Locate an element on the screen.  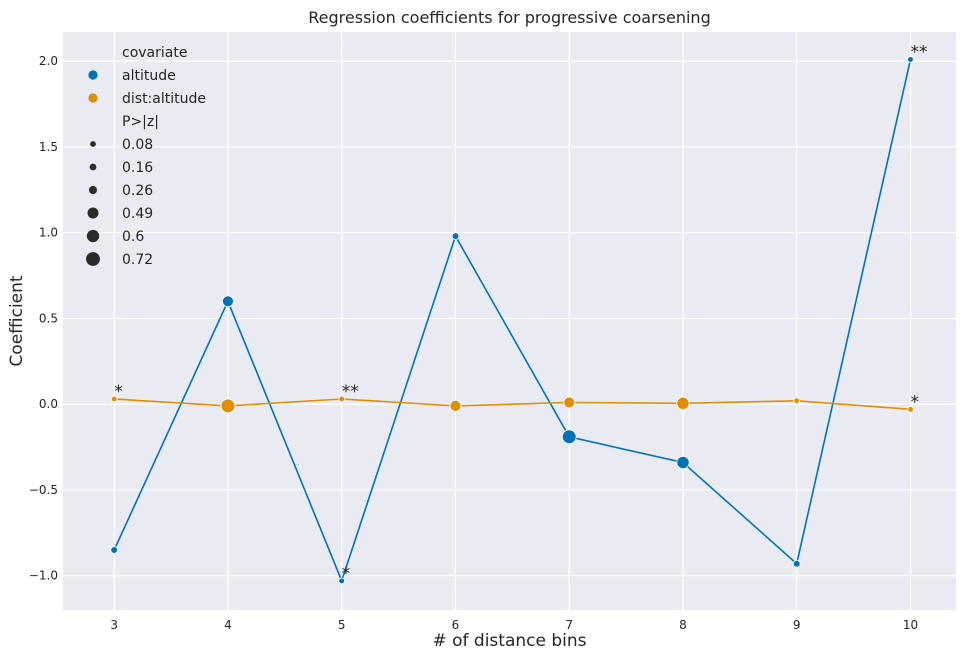
y-tick-label: 0.0 is located at coordinates (48, 404).